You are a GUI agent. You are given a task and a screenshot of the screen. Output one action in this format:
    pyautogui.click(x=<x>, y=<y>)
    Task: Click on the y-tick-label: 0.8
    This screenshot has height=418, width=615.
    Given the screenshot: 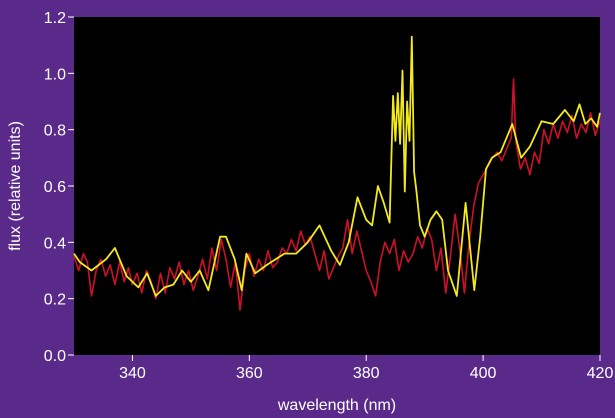 What is the action you would take?
    pyautogui.click(x=55, y=131)
    